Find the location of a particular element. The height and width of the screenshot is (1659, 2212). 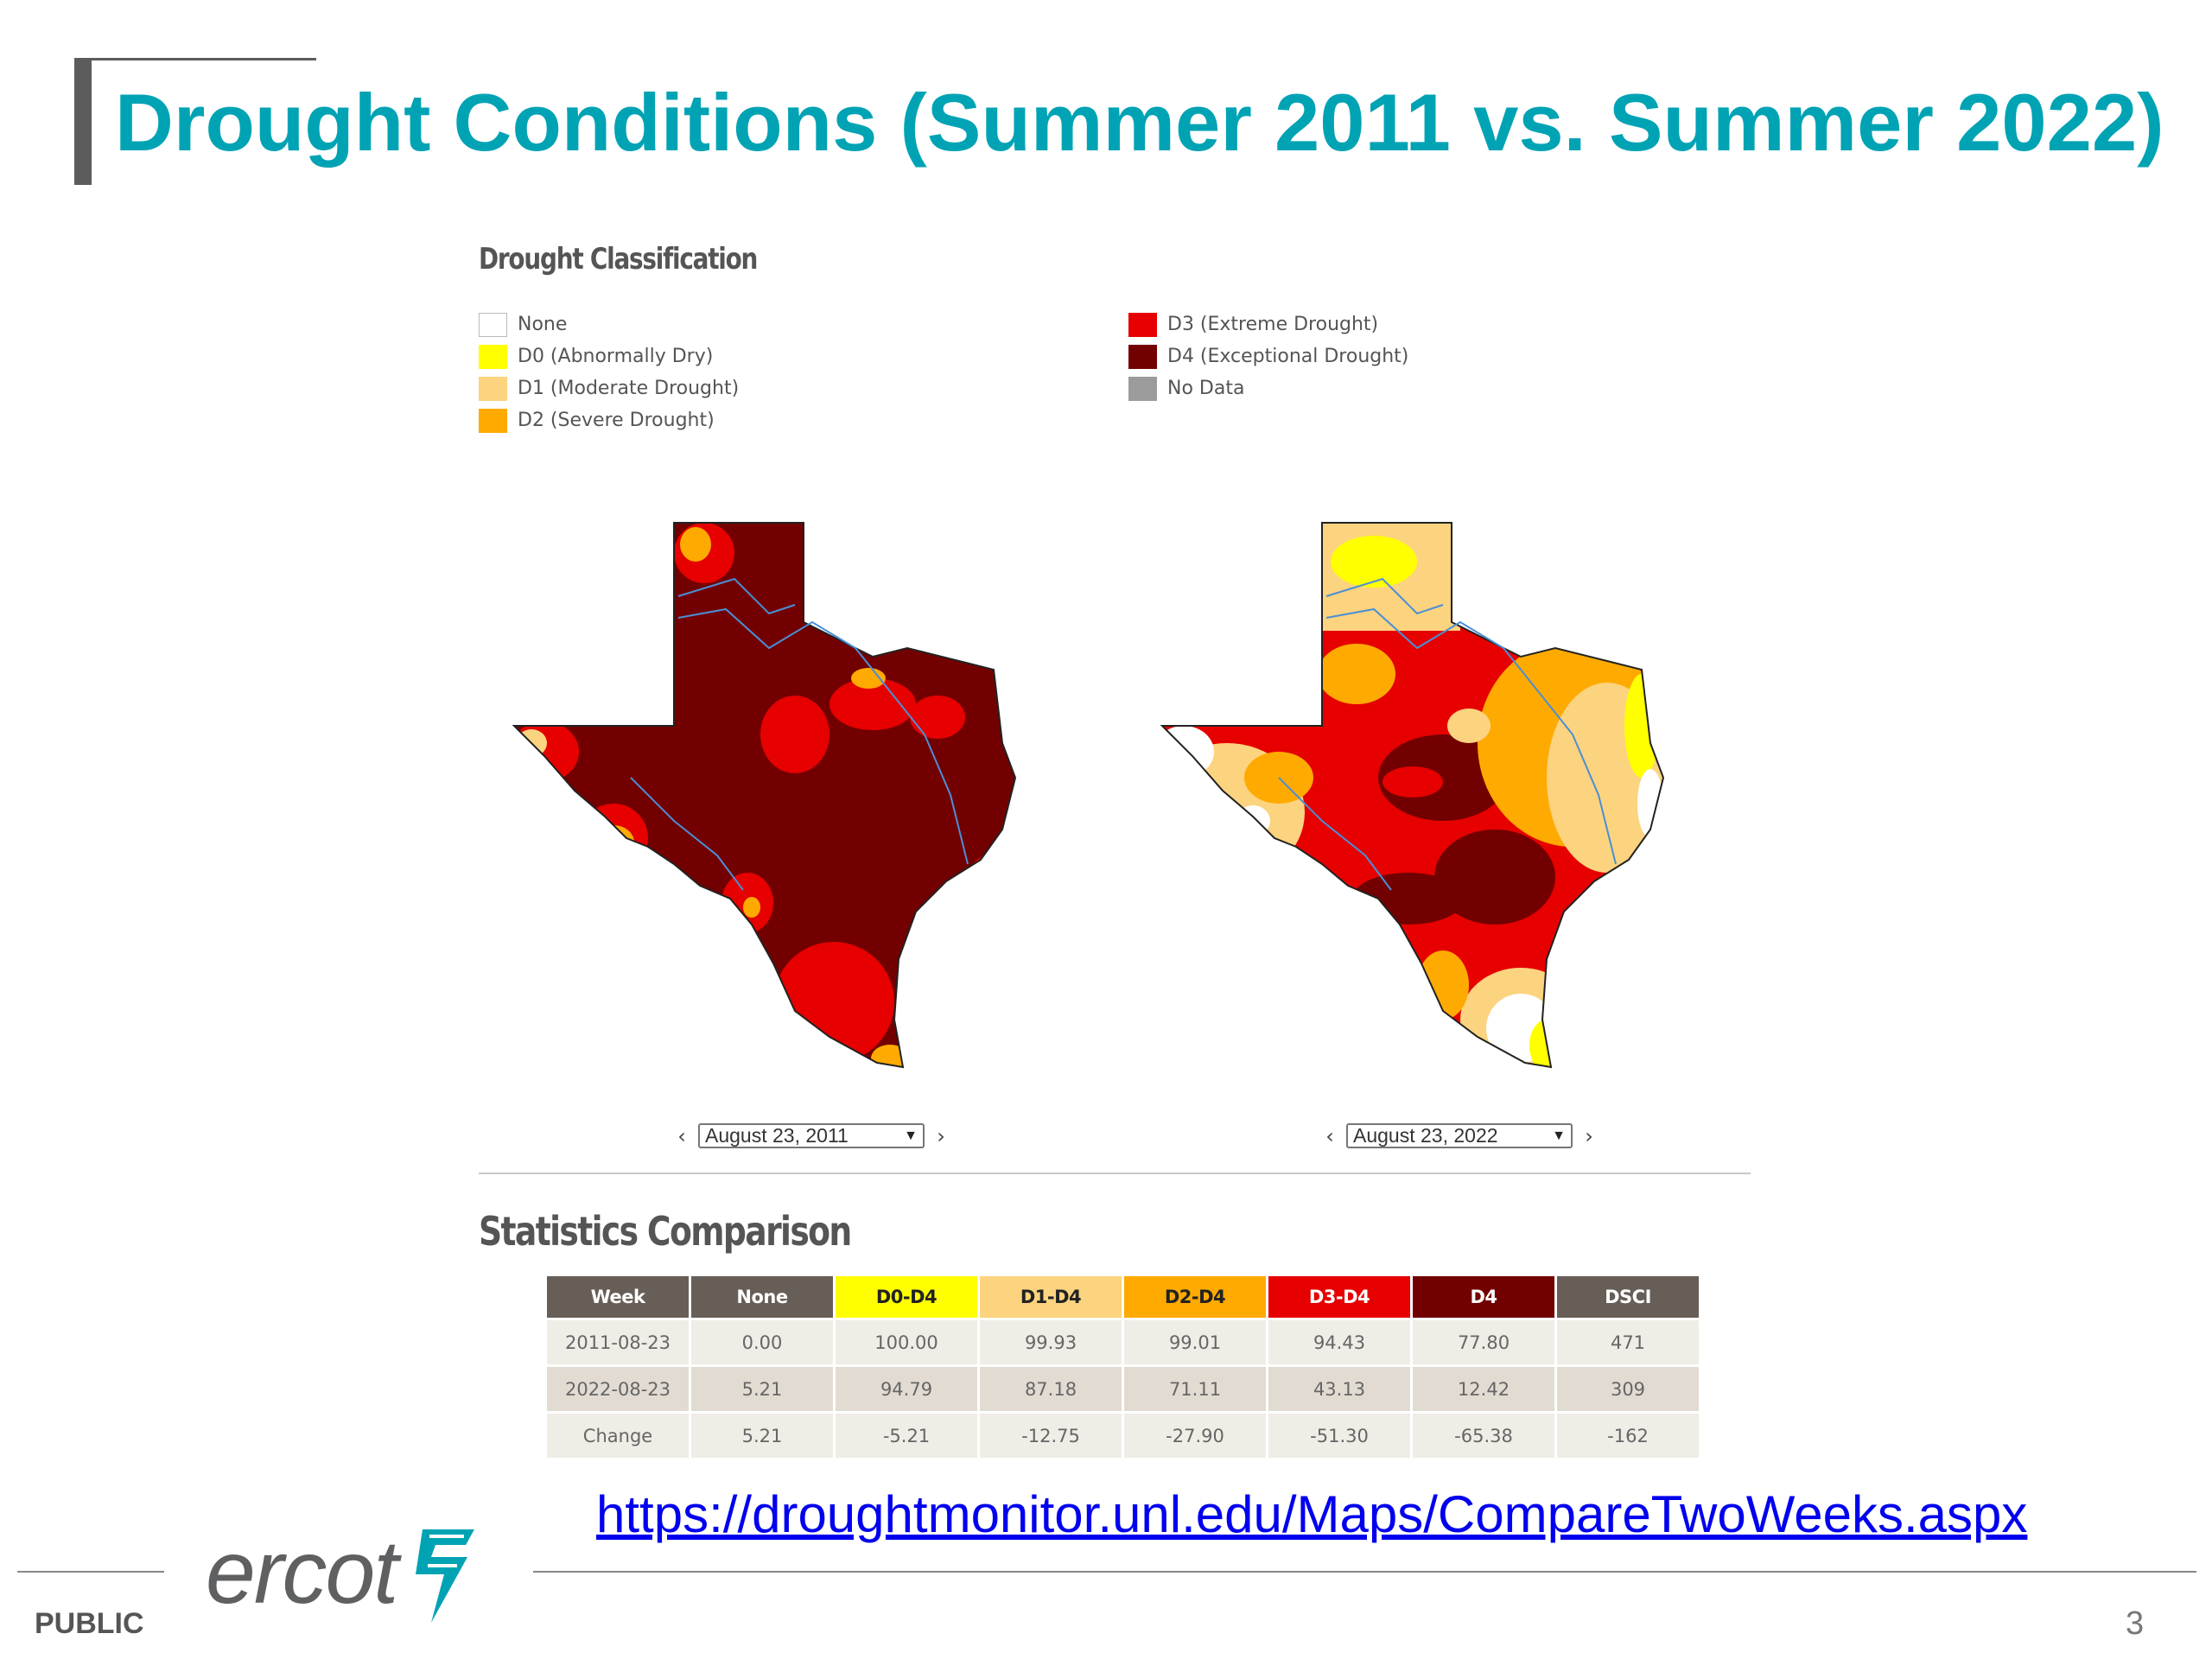

stats-header-d3-d4: D3-D4 is located at coordinates (1339, 1297).